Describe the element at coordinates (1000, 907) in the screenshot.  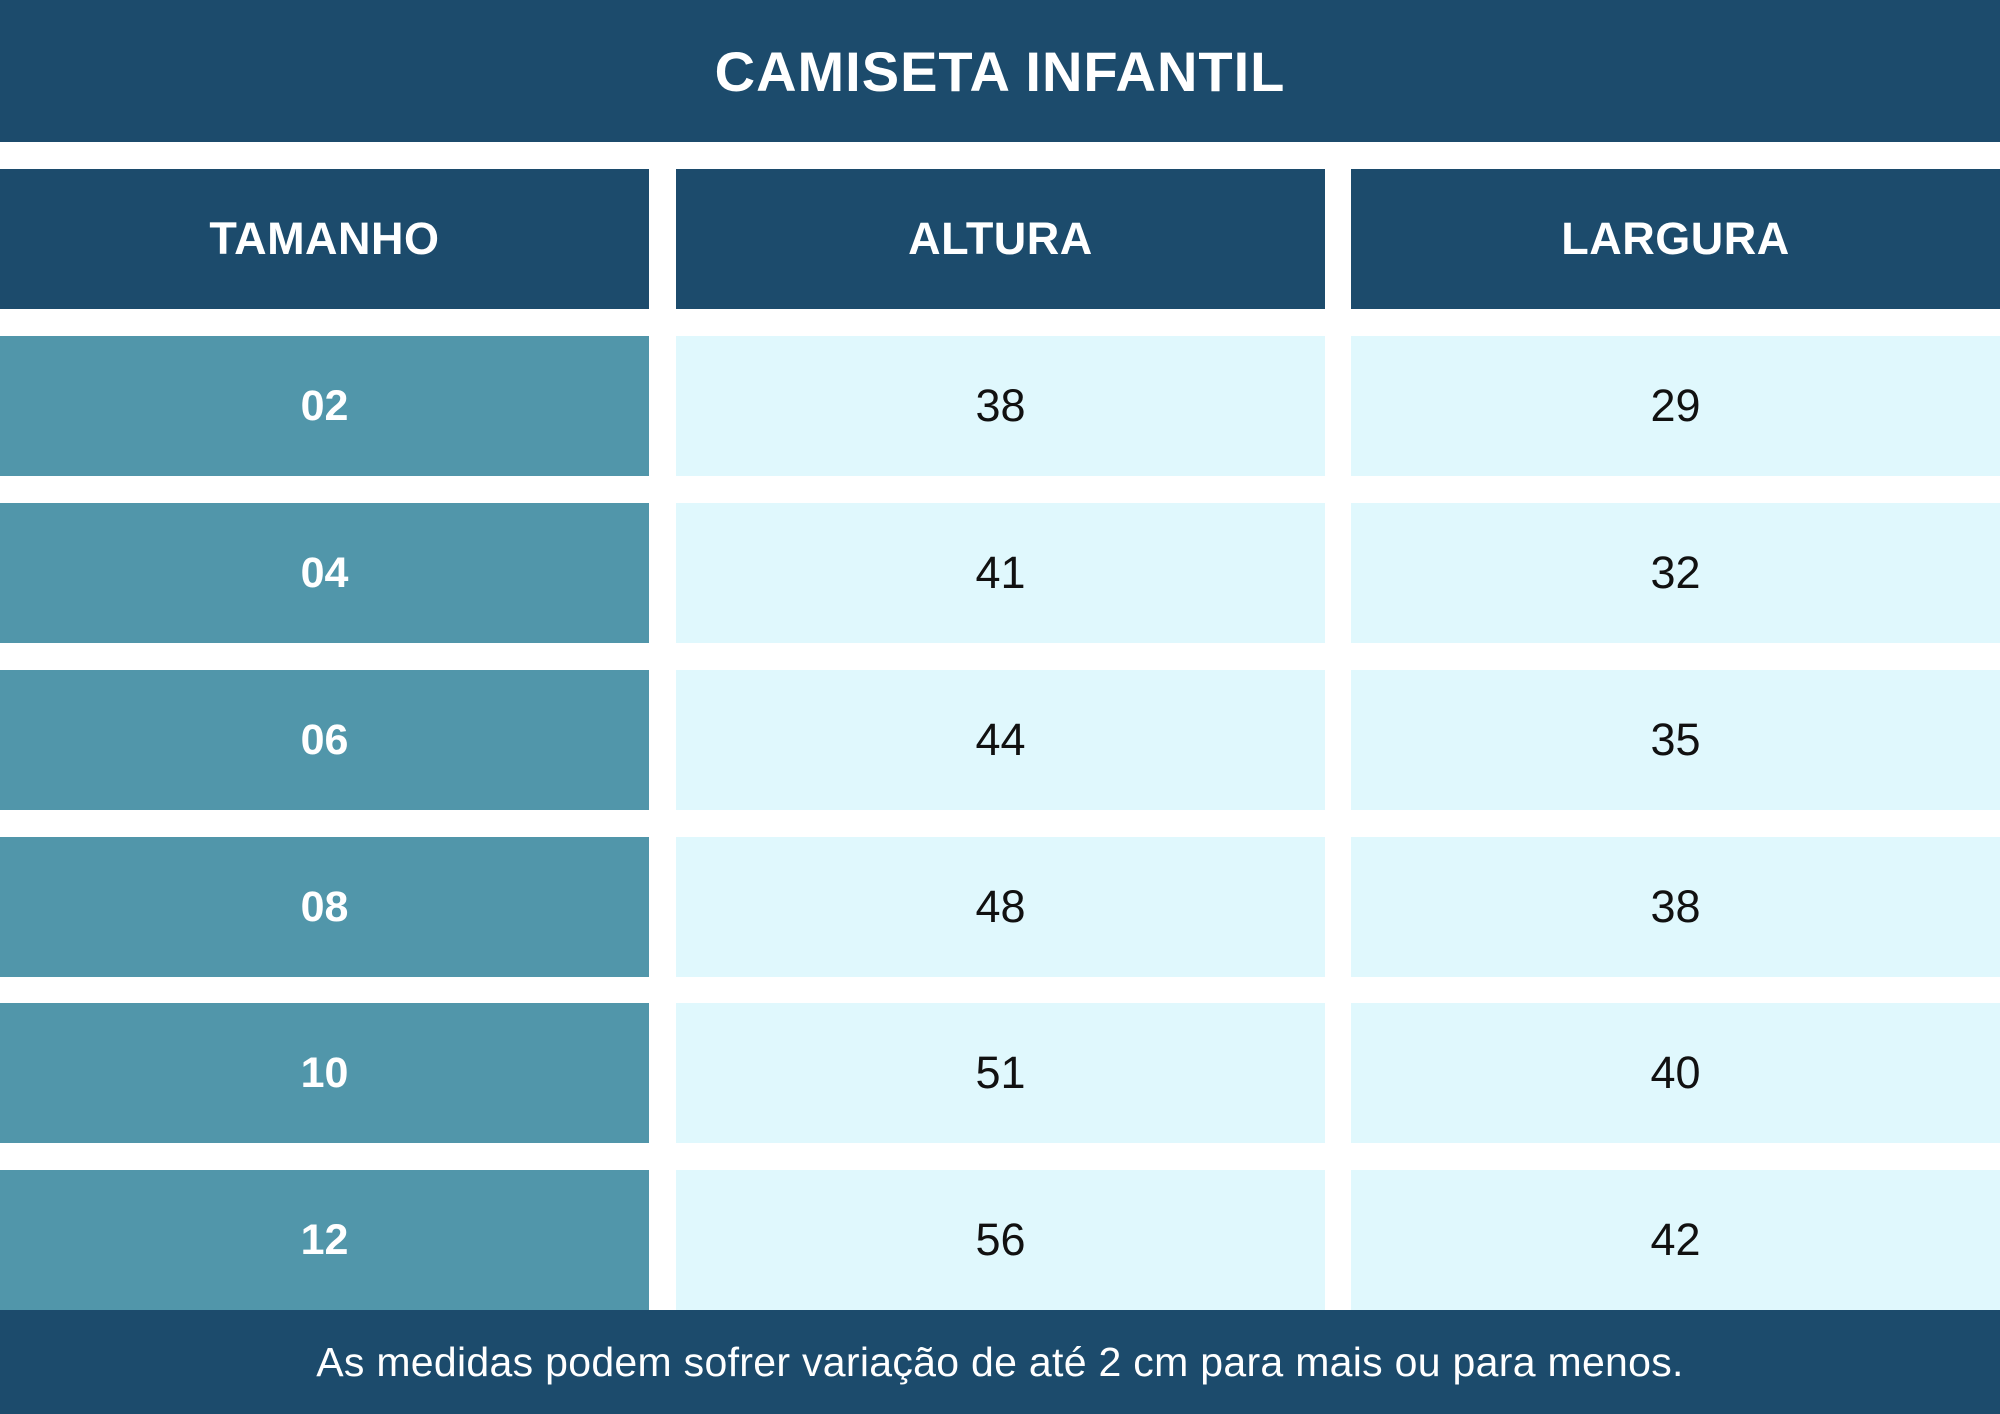
I see `altura-cell: 48` at that location.